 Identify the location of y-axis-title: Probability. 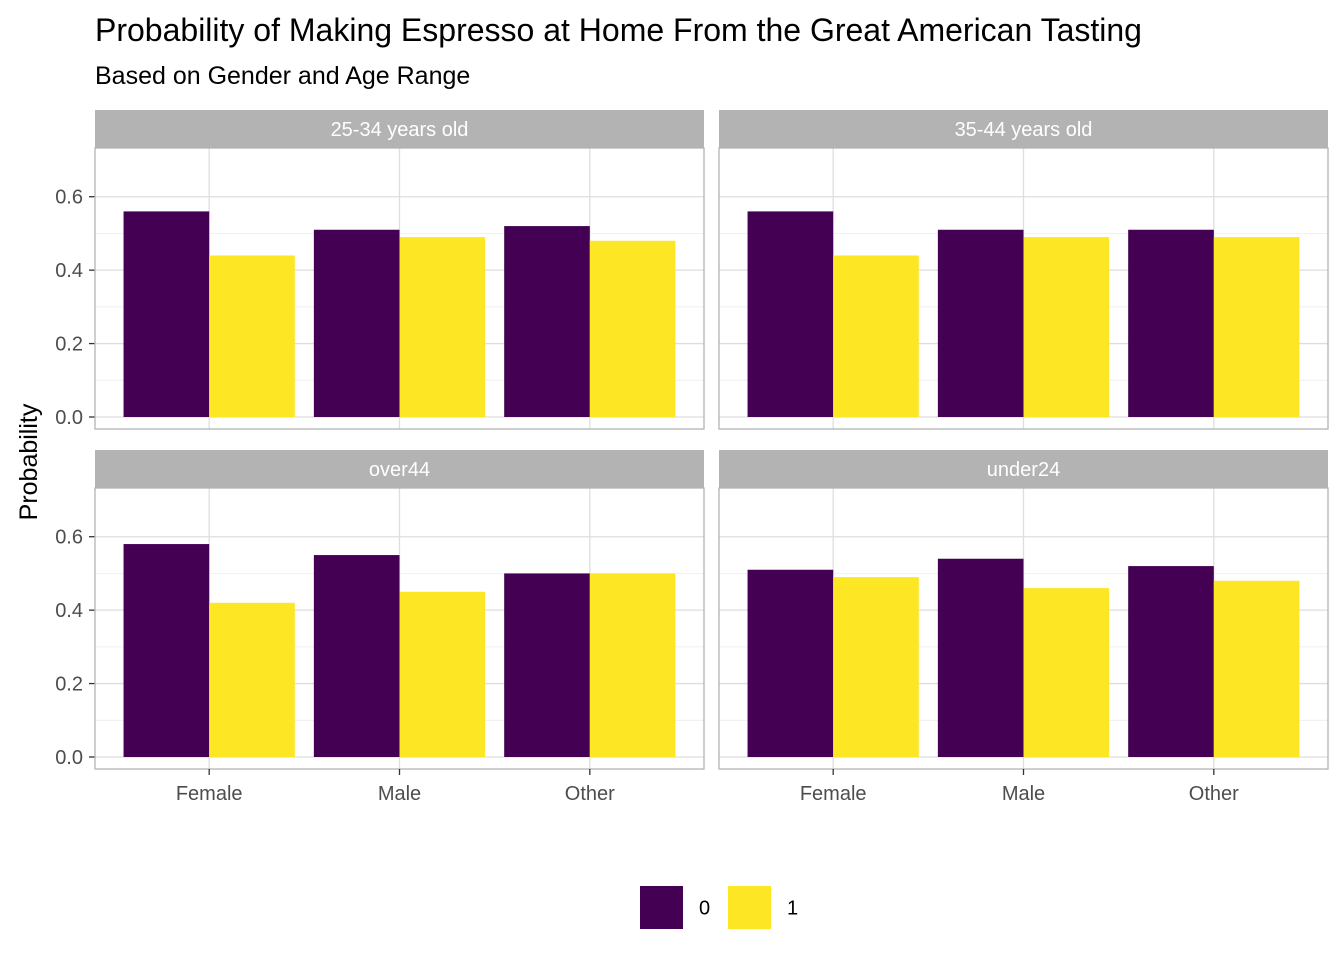
(29, 461).